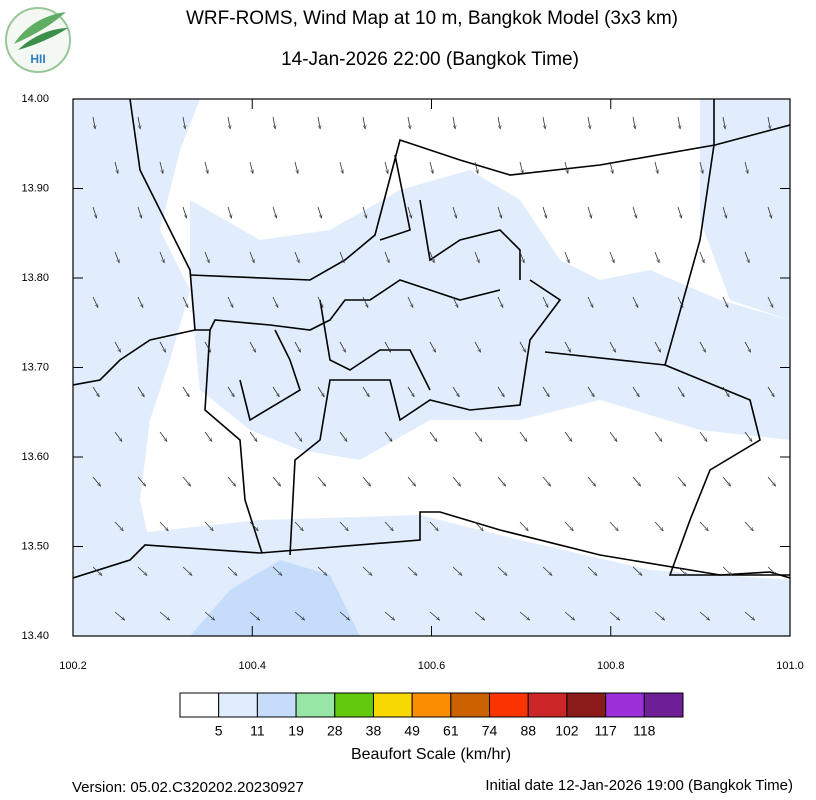  Describe the element at coordinates (745, 209) in the screenshot. I see `wind-zone` at that location.